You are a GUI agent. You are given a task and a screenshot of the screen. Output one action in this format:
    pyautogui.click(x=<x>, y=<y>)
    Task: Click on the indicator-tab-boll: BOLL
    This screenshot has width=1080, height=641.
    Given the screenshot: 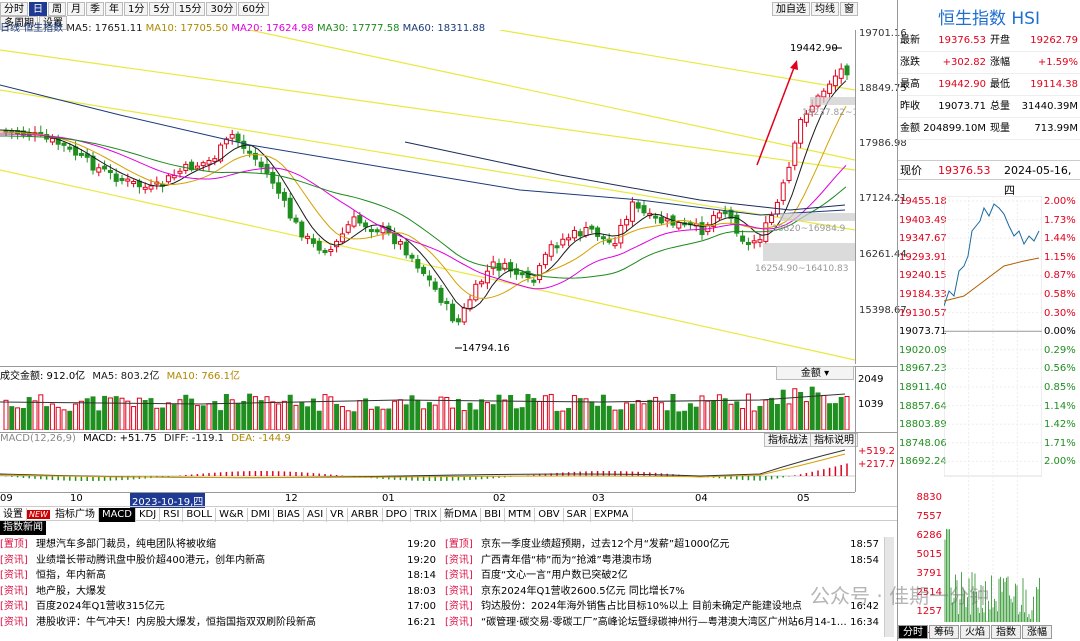 What is the action you would take?
    pyautogui.click(x=200, y=515)
    